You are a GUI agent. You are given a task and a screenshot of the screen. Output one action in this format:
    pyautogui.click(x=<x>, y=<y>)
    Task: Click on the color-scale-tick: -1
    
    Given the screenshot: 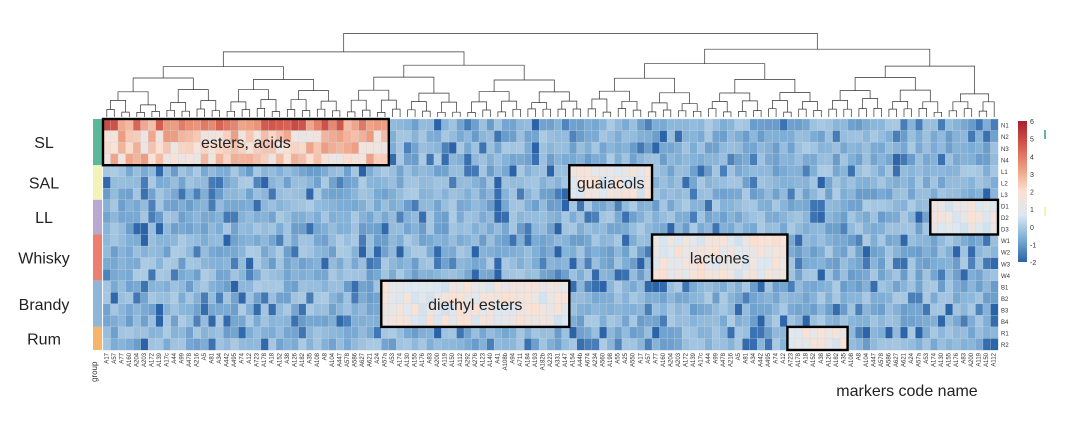 What is the action you would take?
    pyautogui.click(x=1033, y=245)
    